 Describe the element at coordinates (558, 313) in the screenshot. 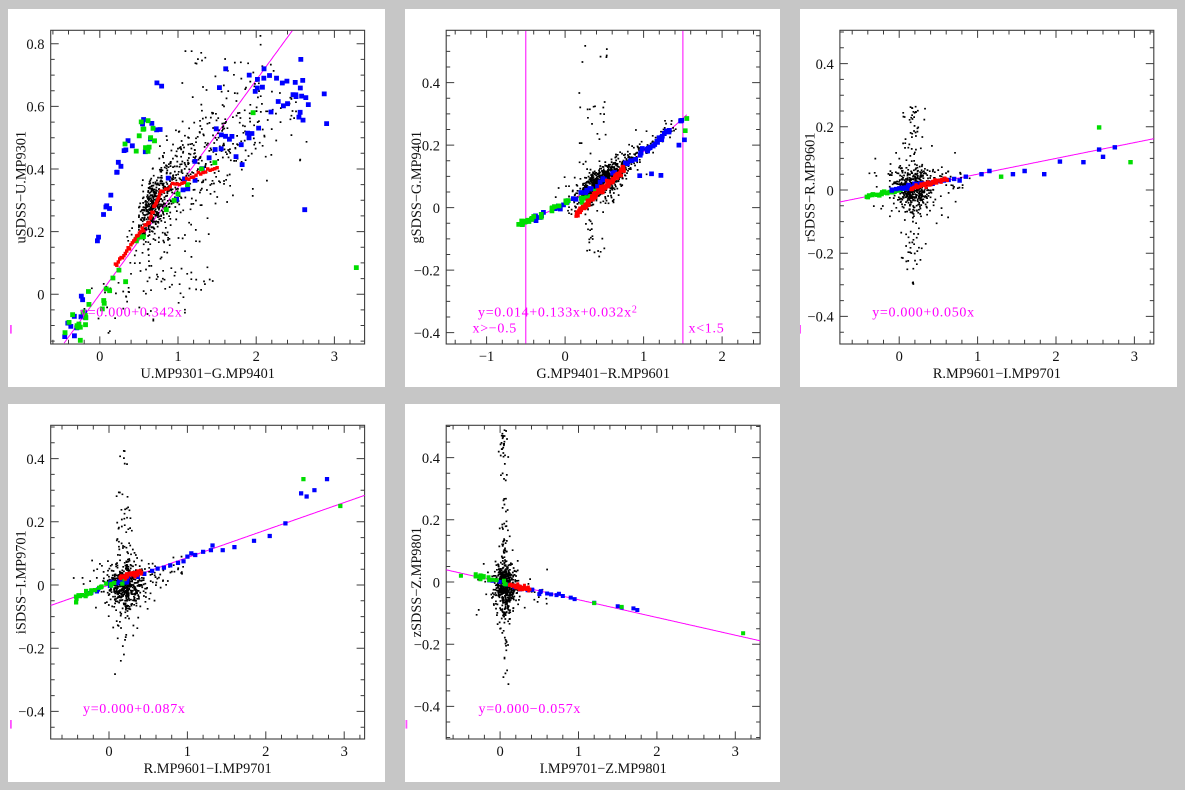

I see `svg-text: y=0.014+0.133x+0.032x2` at that location.